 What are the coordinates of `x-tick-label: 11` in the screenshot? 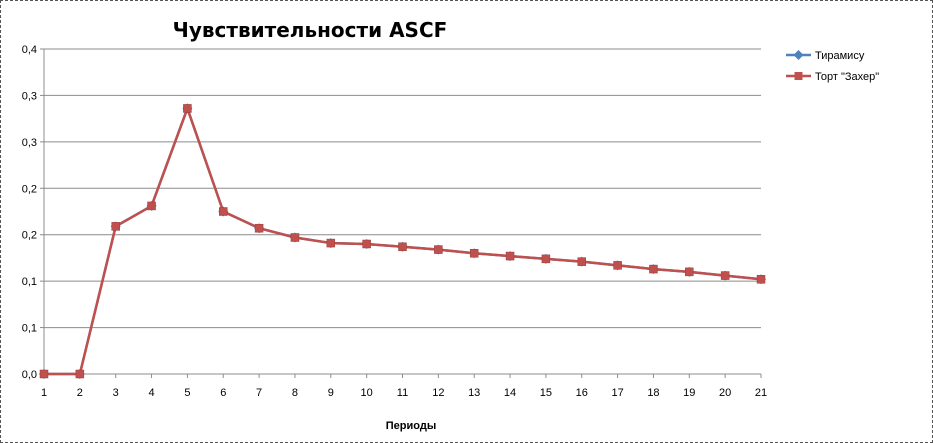 It's located at (402, 393).